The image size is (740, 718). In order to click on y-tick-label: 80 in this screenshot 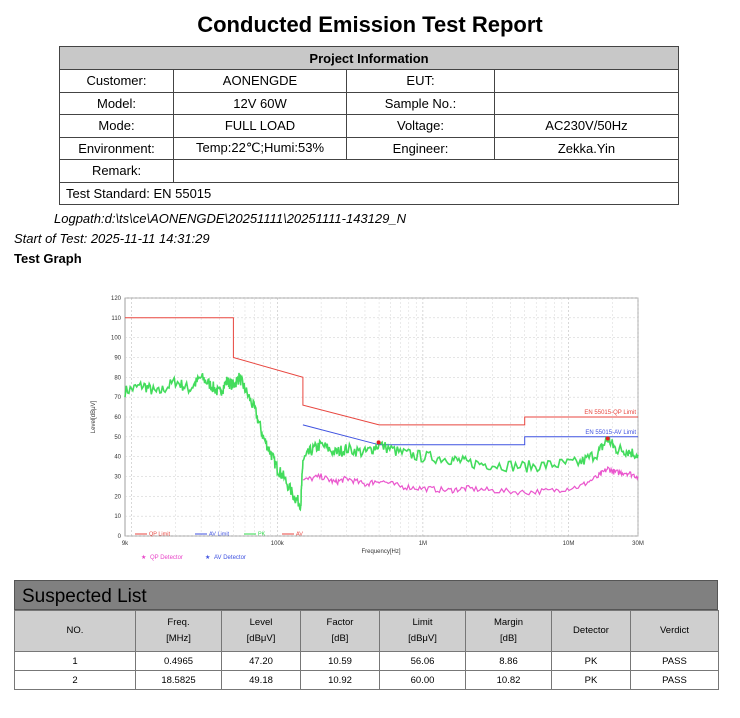, I will do `click(117, 378)`.